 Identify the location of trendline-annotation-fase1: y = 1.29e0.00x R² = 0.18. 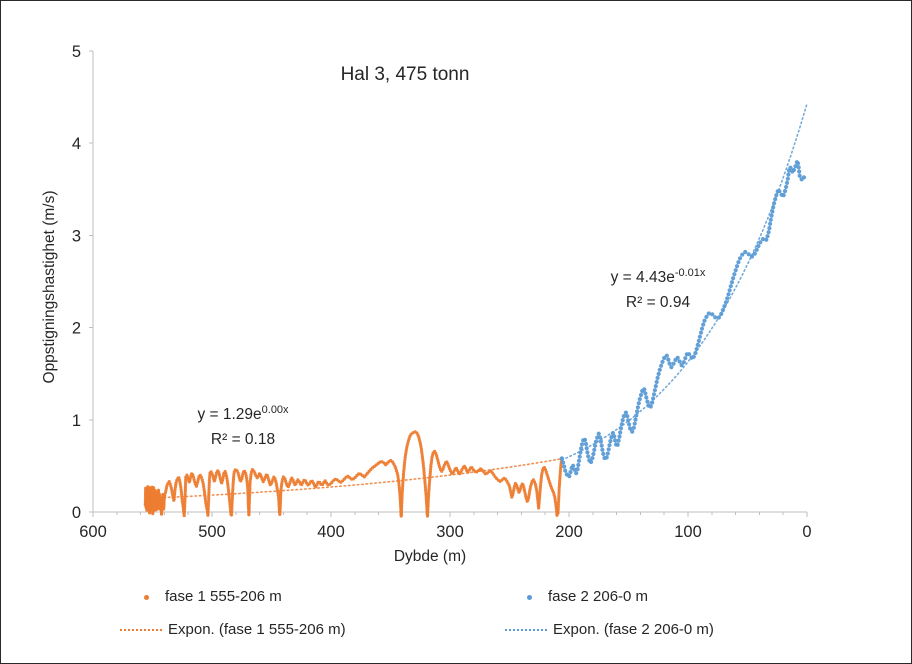
(242, 427).